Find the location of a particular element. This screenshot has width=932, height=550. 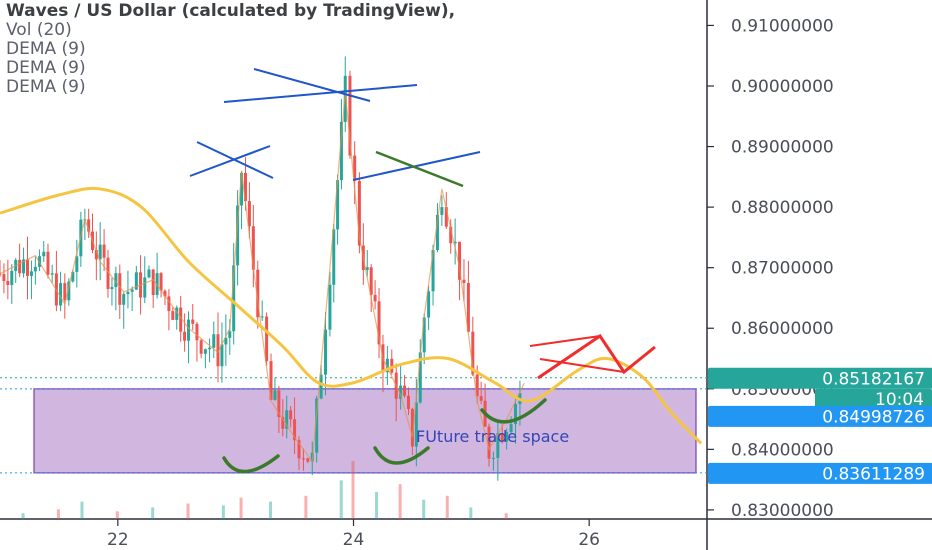

legend-volume: Vol (20) is located at coordinates (39, 30).